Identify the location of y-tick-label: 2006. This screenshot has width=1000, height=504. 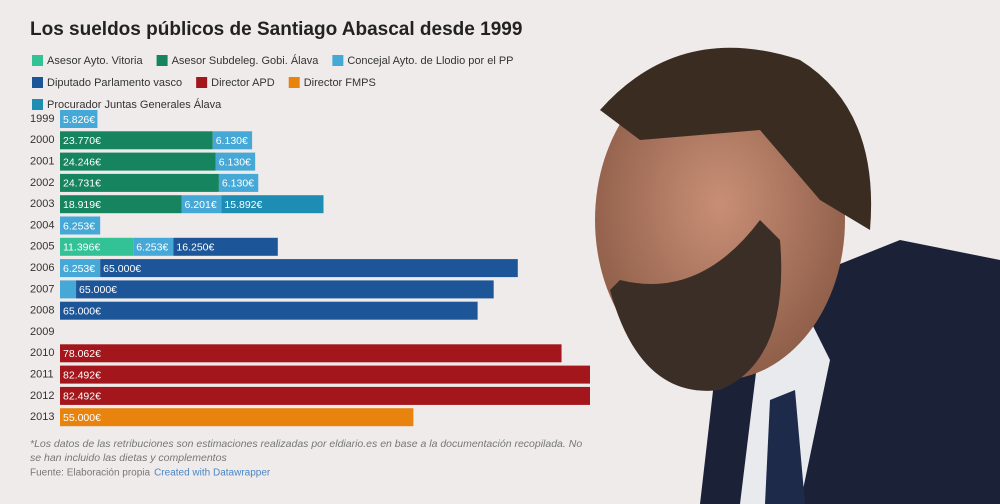
(42, 268).